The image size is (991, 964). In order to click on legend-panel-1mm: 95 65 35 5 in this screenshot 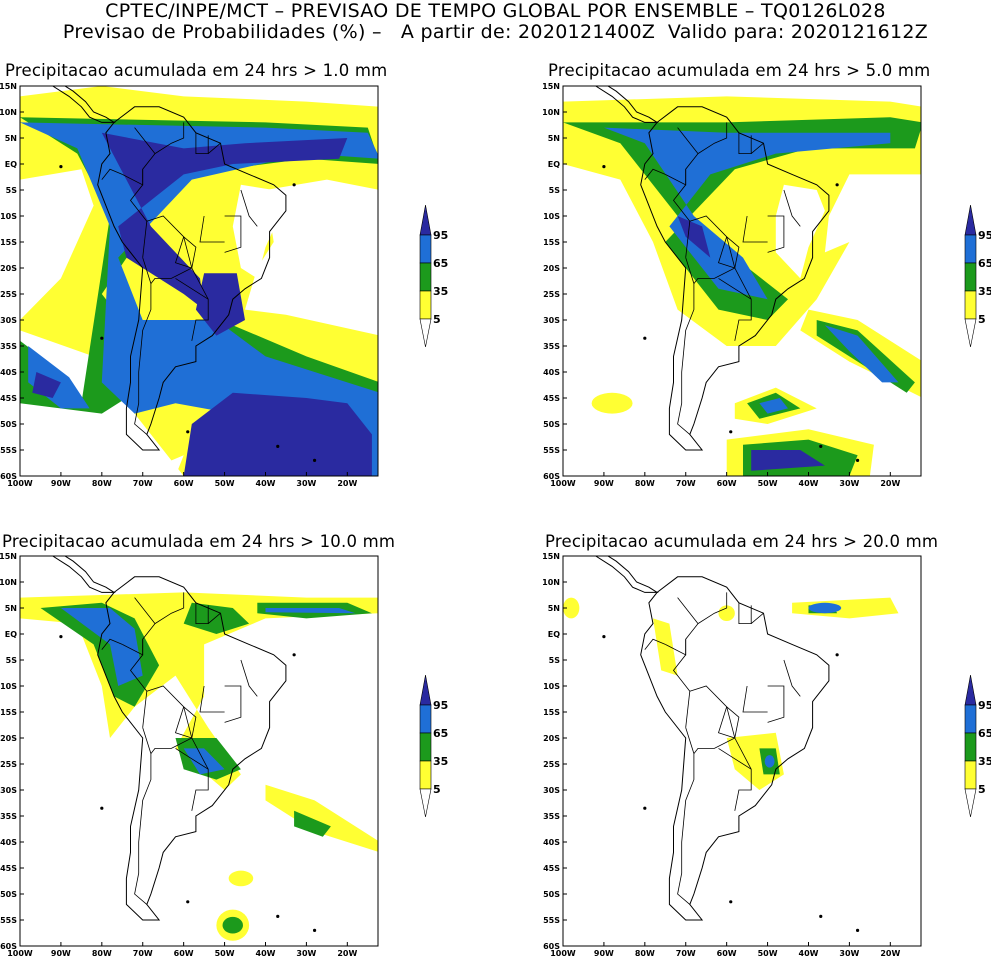, I will do `click(433, 276)`.